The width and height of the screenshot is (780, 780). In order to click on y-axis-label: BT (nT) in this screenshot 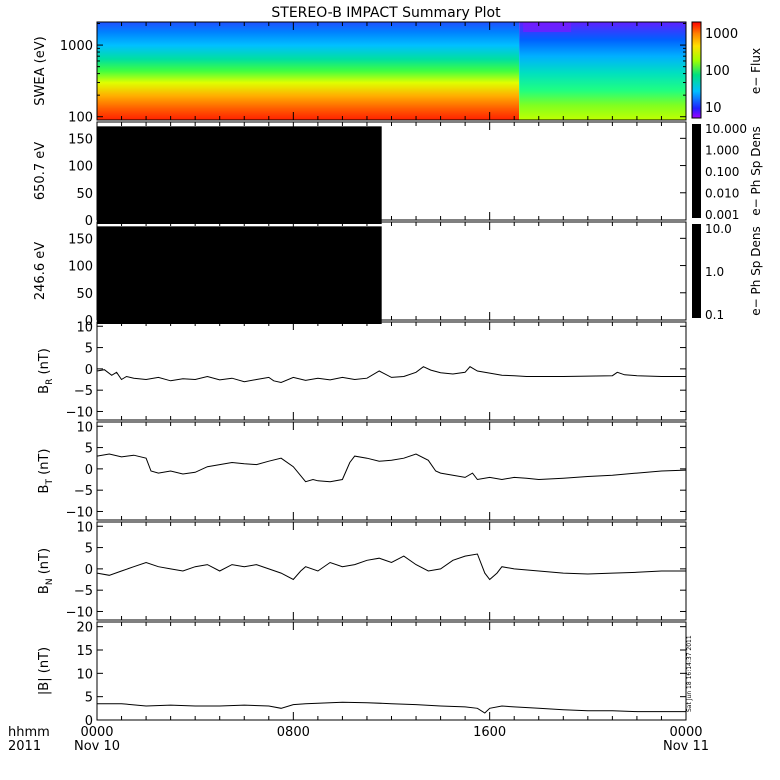, I will do `click(46, 471)`.